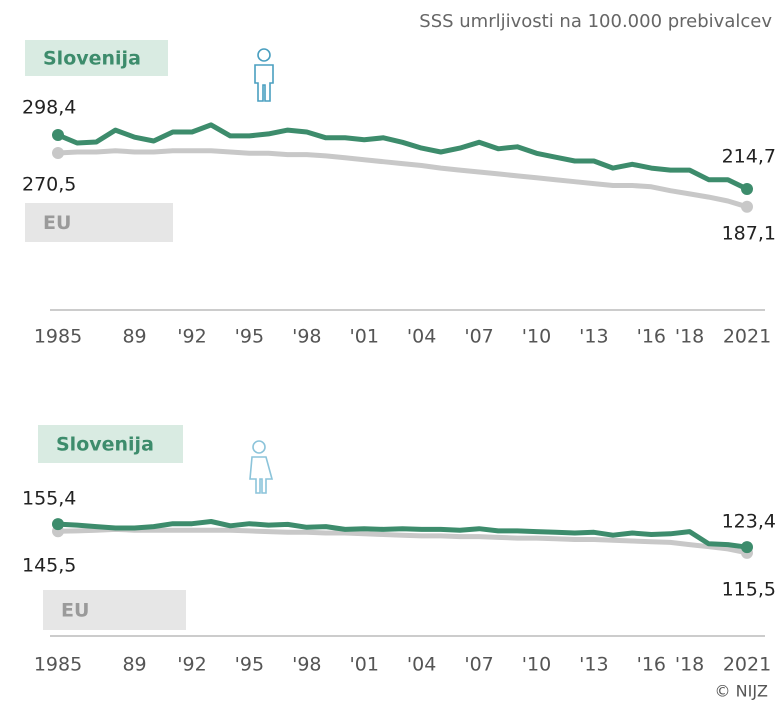 This screenshot has width=783, height=704. Describe the element at coordinates (49, 108) in the screenshot. I see `value-label: 298,4` at that location.